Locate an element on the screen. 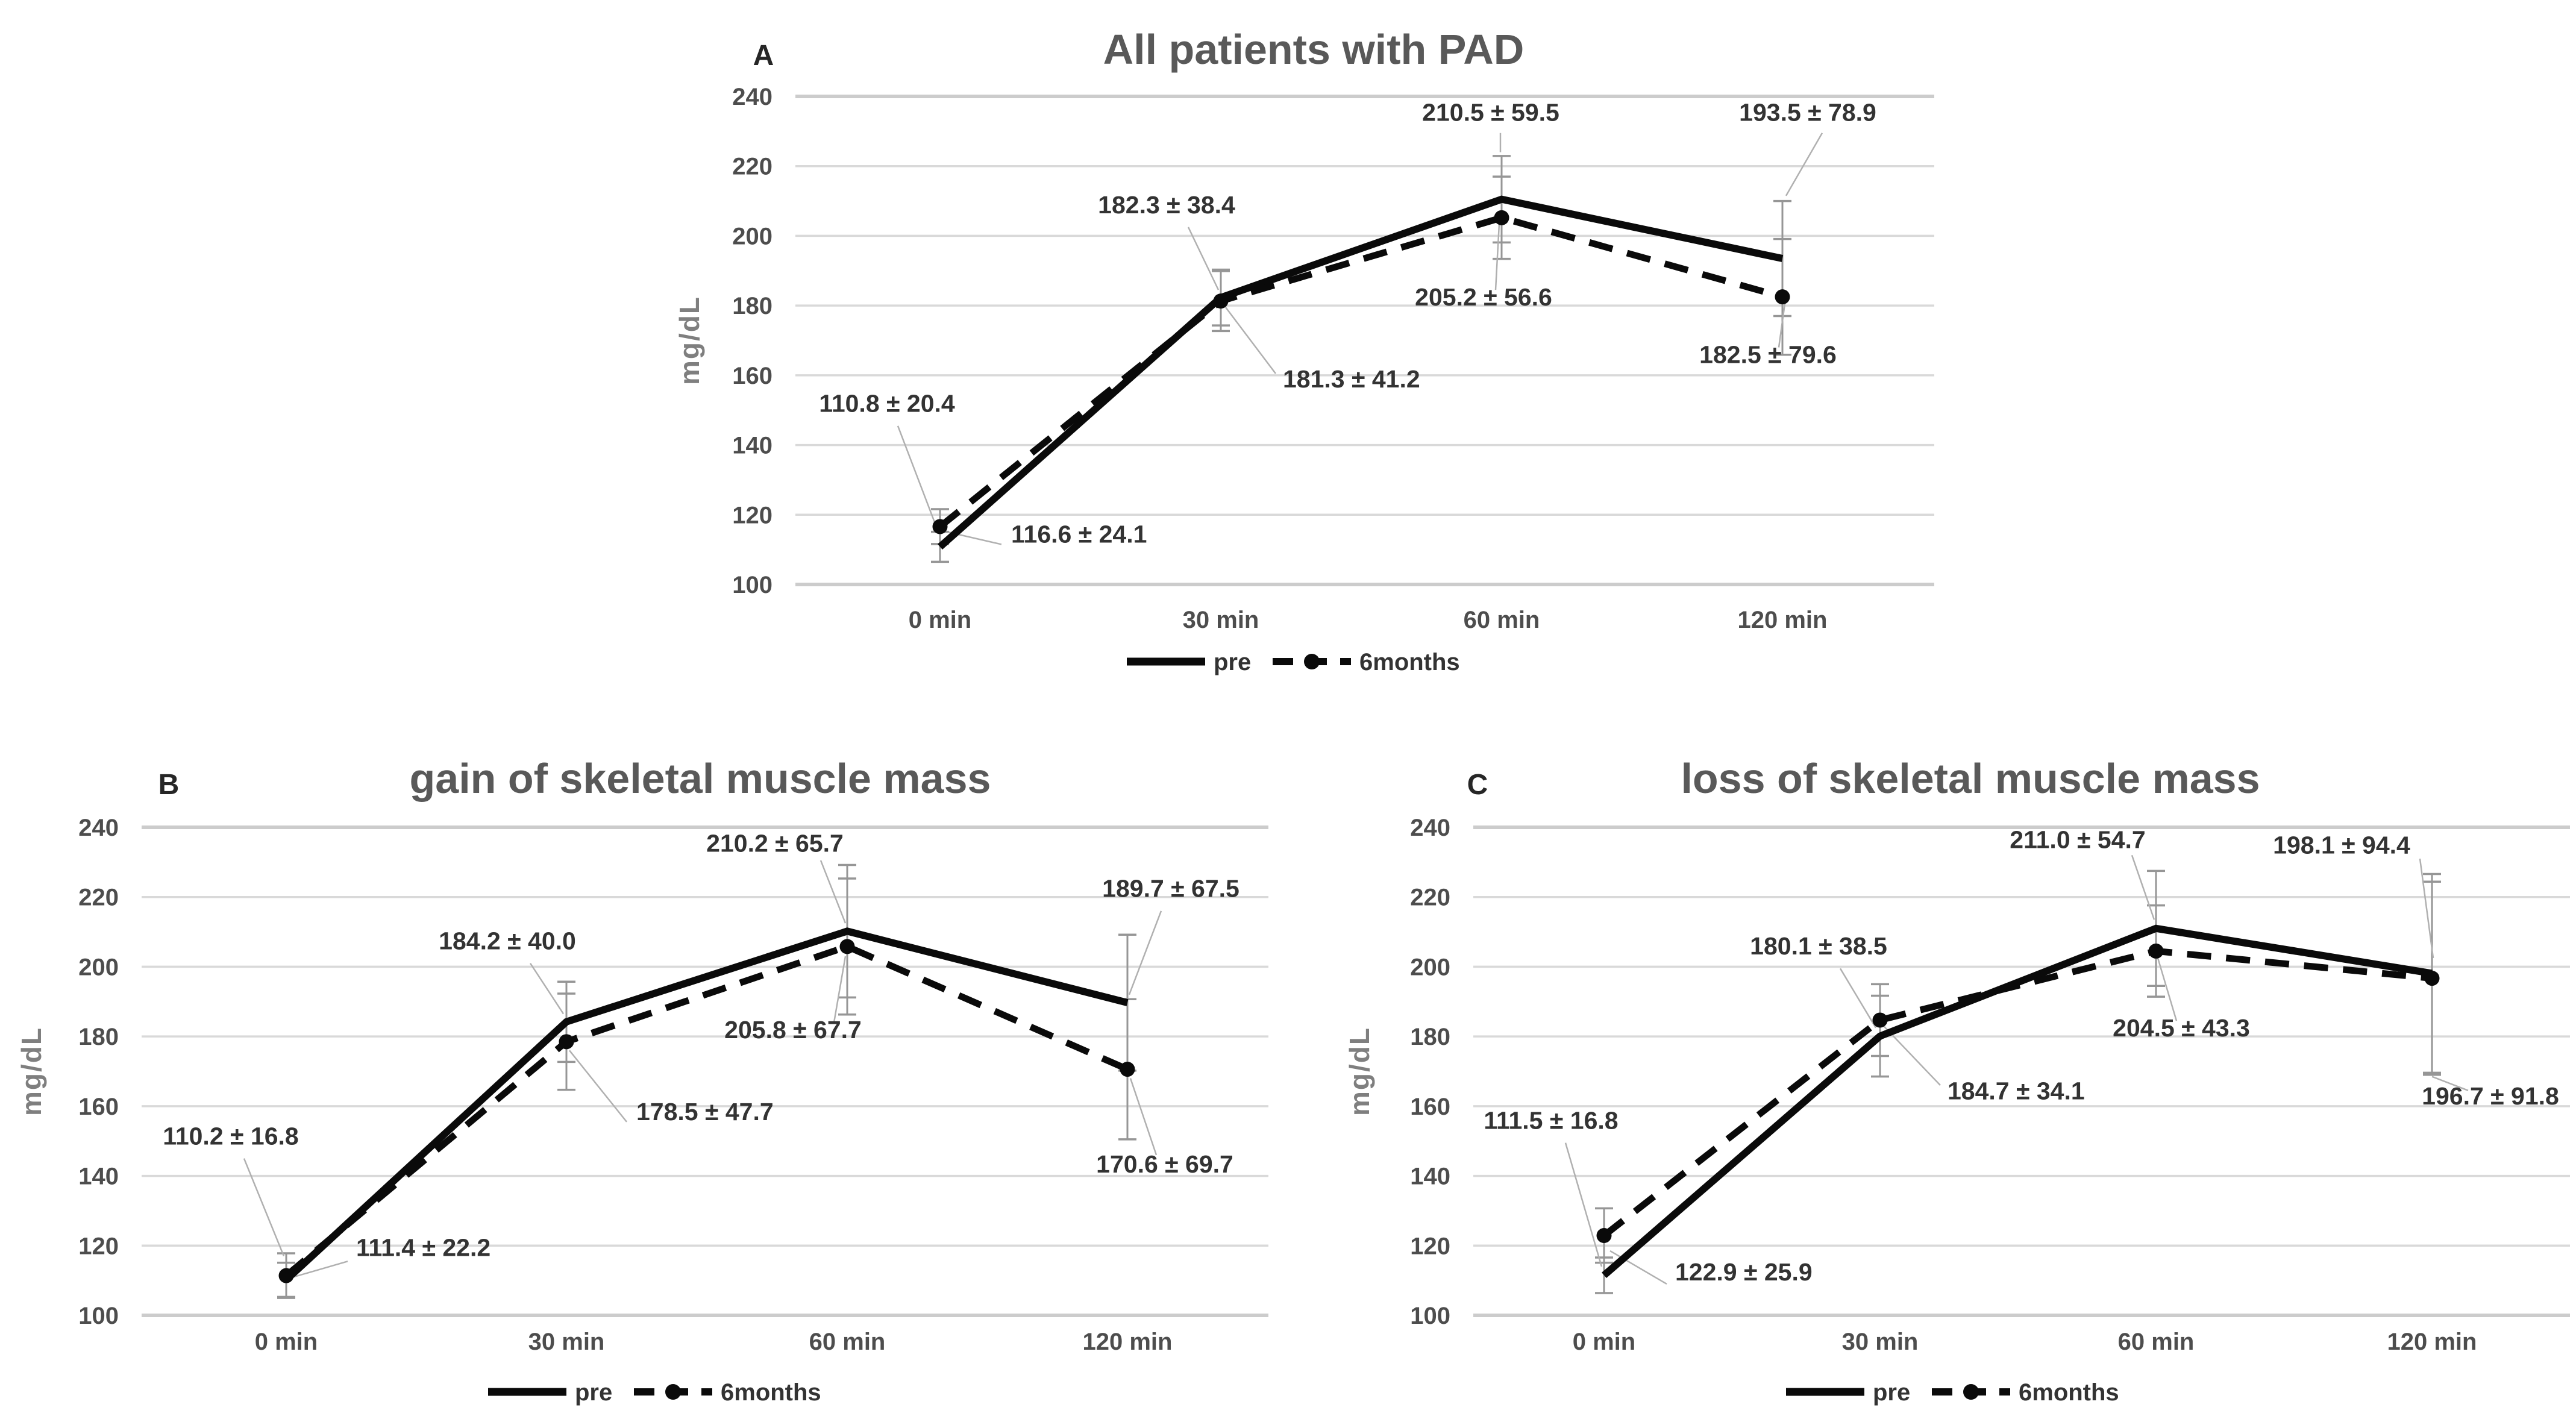 The image size is (2576, 1419). data-label: 110.8 ± 20.4 is located at coordinates (887, 404).